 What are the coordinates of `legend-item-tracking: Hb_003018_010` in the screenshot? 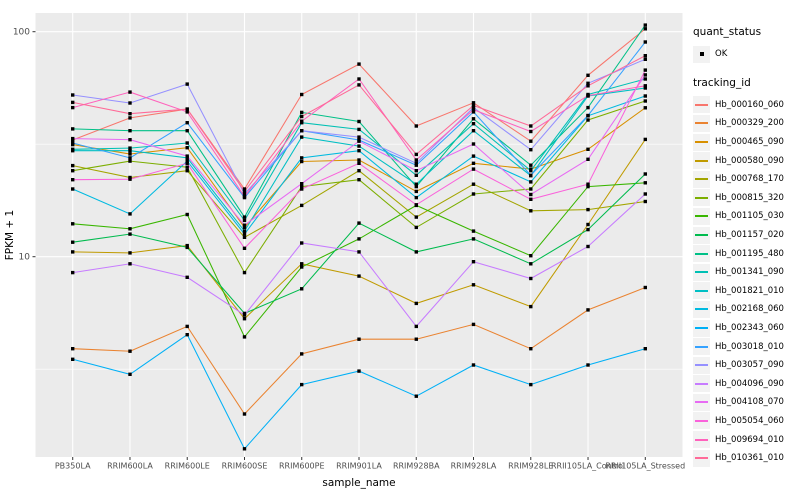 It's located at (746, 346).